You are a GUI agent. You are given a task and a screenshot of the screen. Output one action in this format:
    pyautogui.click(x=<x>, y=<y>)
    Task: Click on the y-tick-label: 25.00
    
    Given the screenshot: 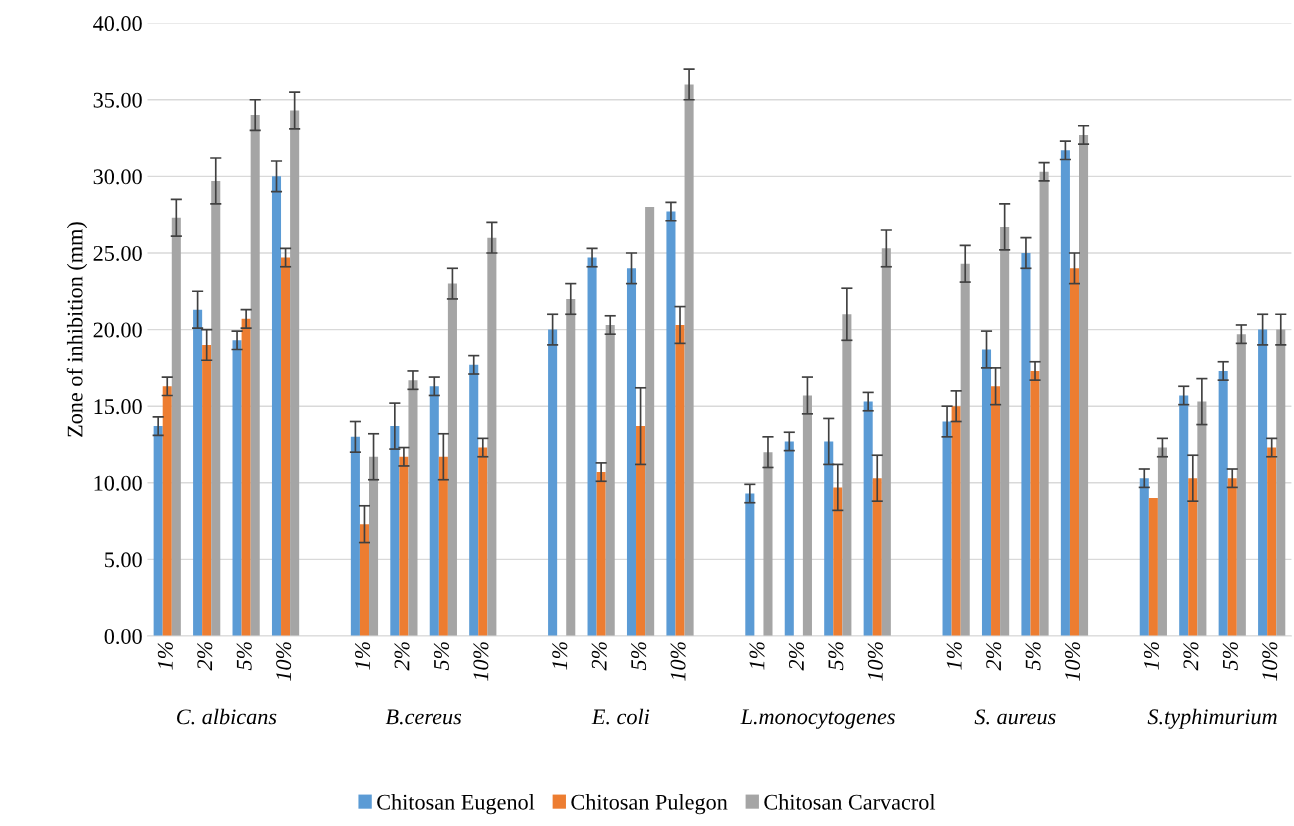 What is the action you would take?
    pyautogui.click(x=117, y=253)
    